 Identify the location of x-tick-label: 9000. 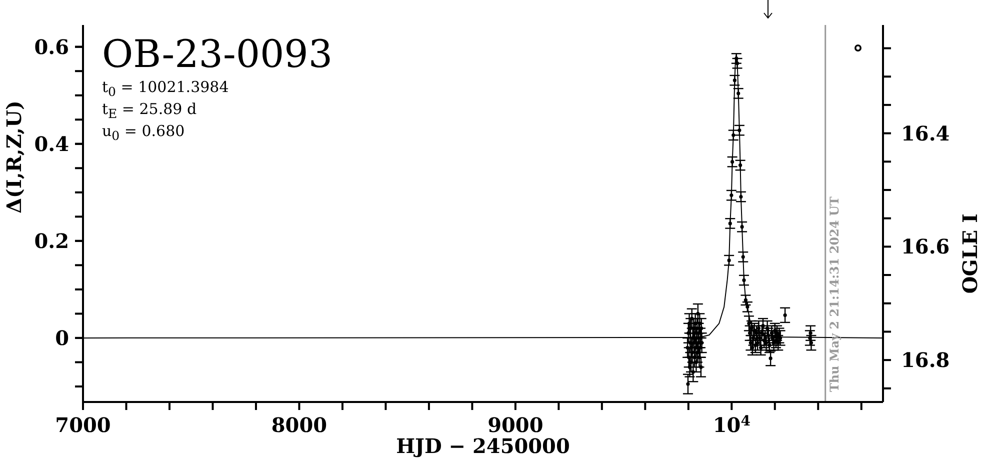
(516, 425).